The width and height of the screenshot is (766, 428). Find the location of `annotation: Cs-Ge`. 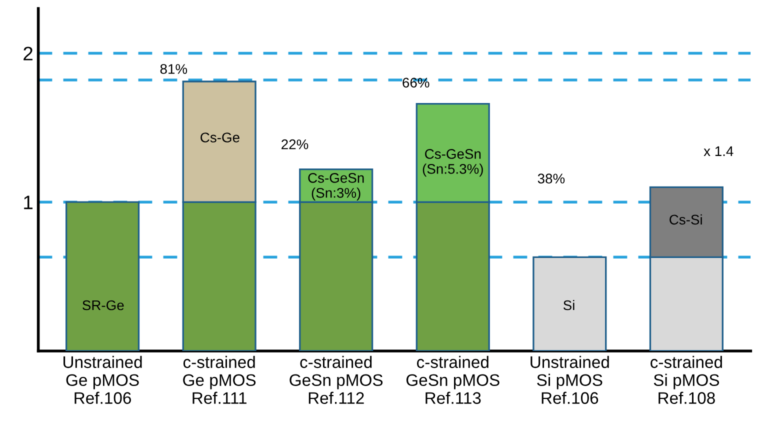

annotation: Cs-Ge is located at coordinates (220, 137).